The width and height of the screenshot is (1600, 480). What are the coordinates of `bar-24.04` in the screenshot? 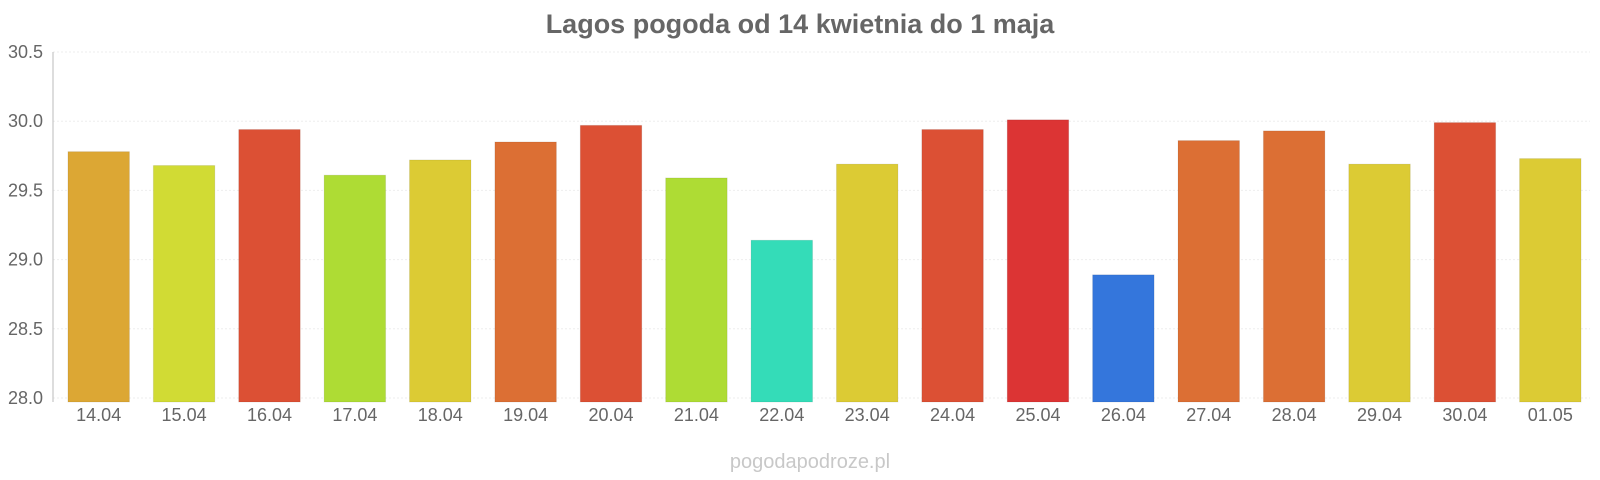 It's located at (952, 266).